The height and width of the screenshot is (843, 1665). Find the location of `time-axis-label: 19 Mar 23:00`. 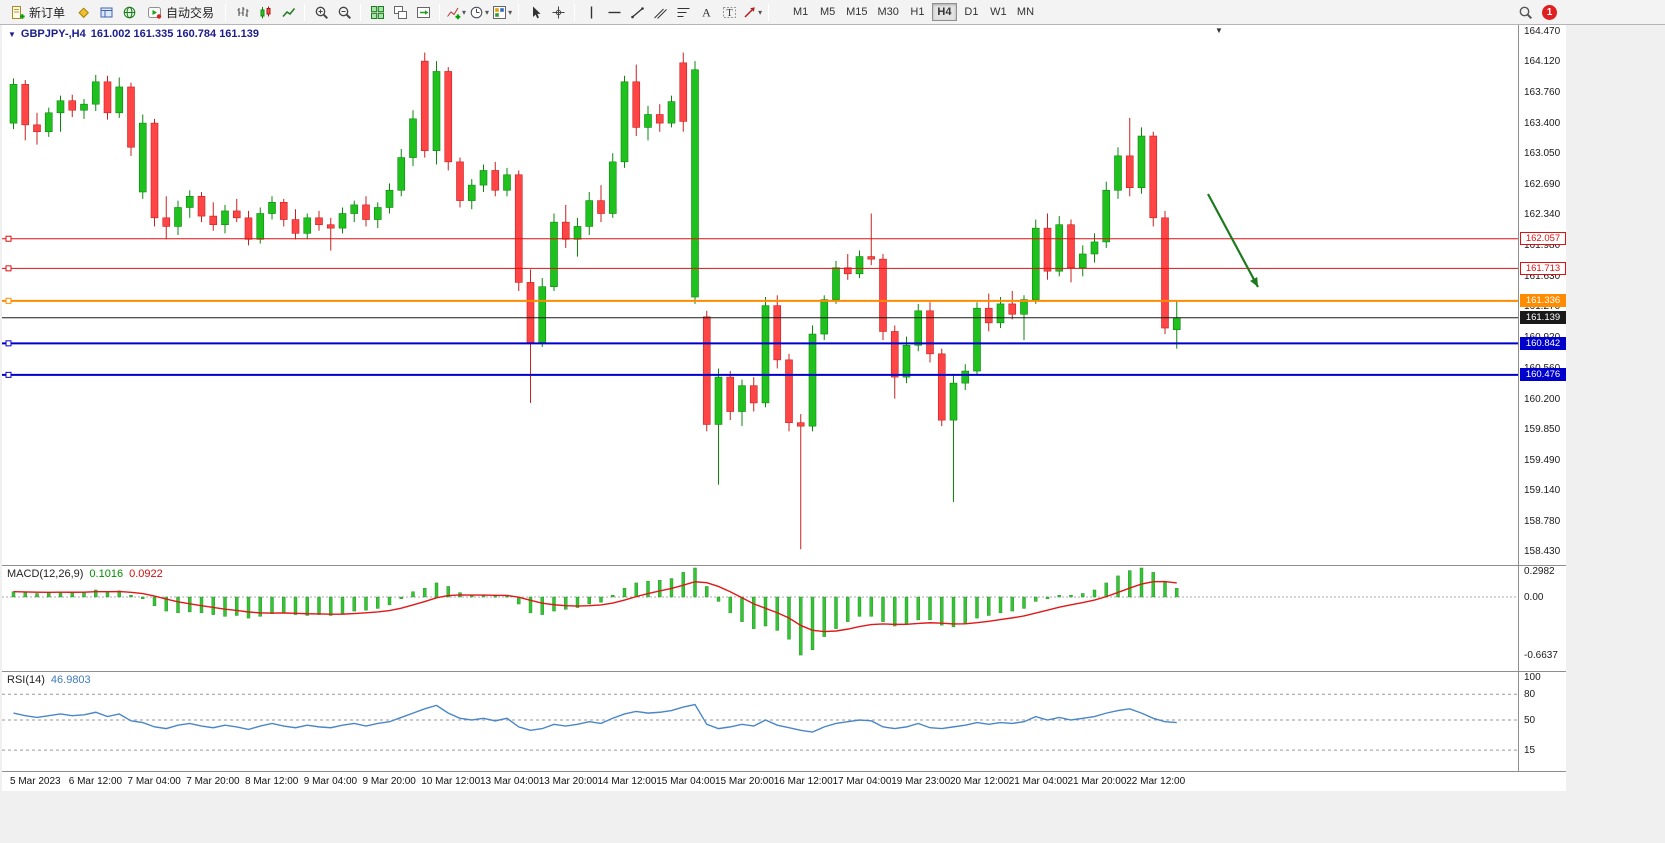

time-axis-label: 19 Mar 23:00 is located at coordinates (921, 781).